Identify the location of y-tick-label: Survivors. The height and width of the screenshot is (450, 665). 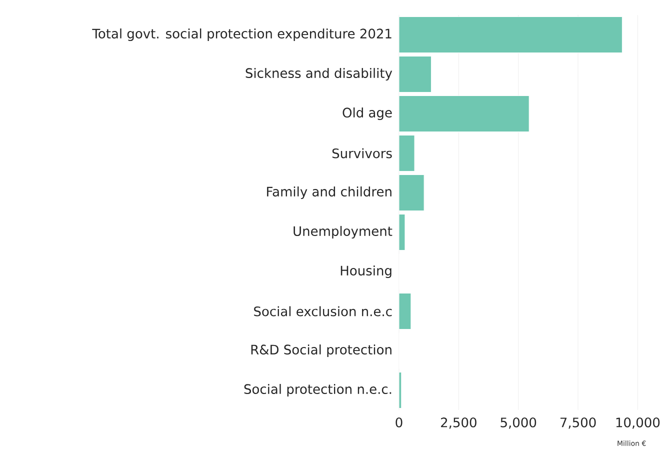
(362, 153).